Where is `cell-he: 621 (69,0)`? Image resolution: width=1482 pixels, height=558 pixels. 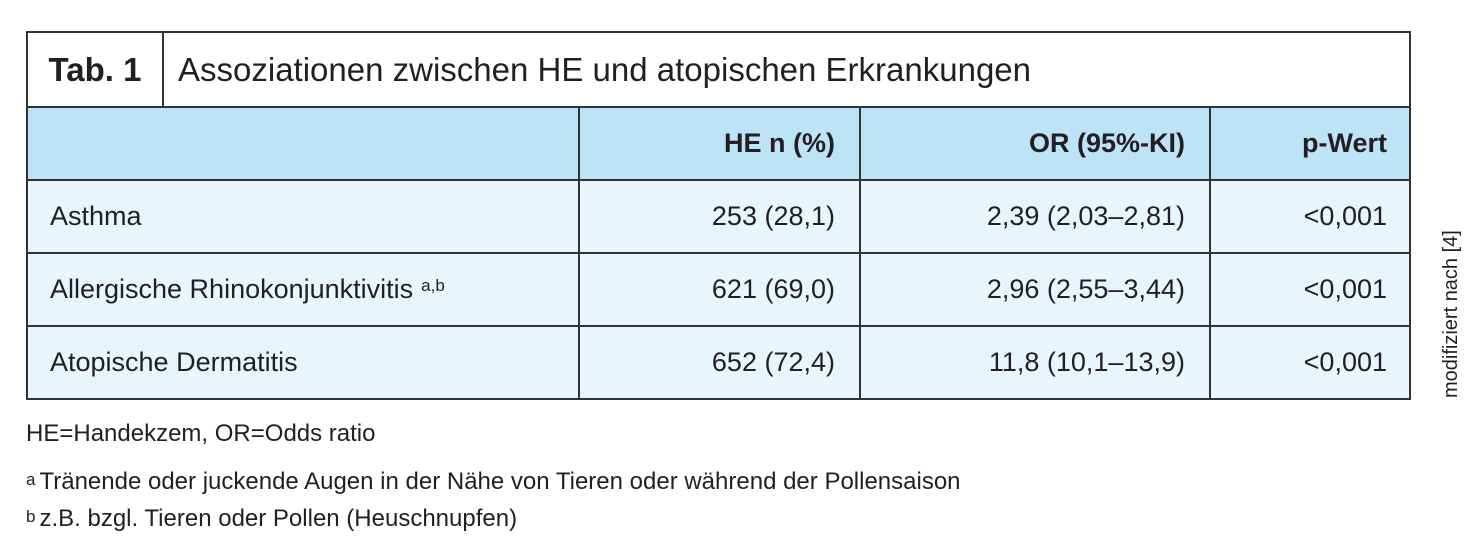
cell-he: 621 (69,0) is located at coordinates (720, 289).